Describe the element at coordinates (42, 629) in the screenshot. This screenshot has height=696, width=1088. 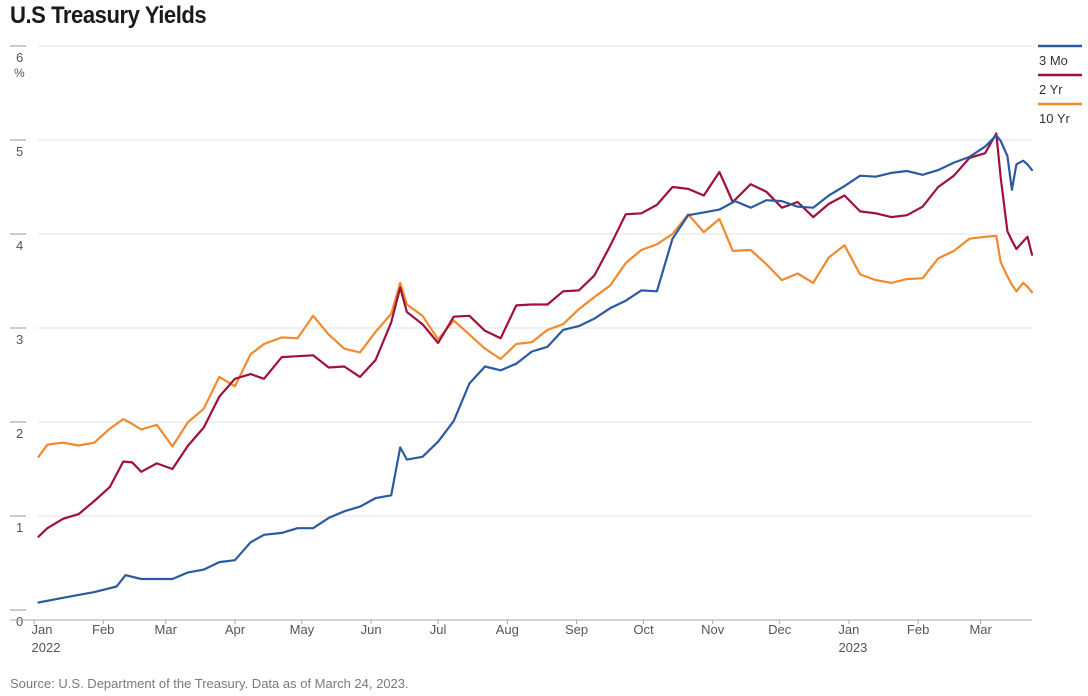
I see `x-tick-label-jan-0: Jan` at that location.